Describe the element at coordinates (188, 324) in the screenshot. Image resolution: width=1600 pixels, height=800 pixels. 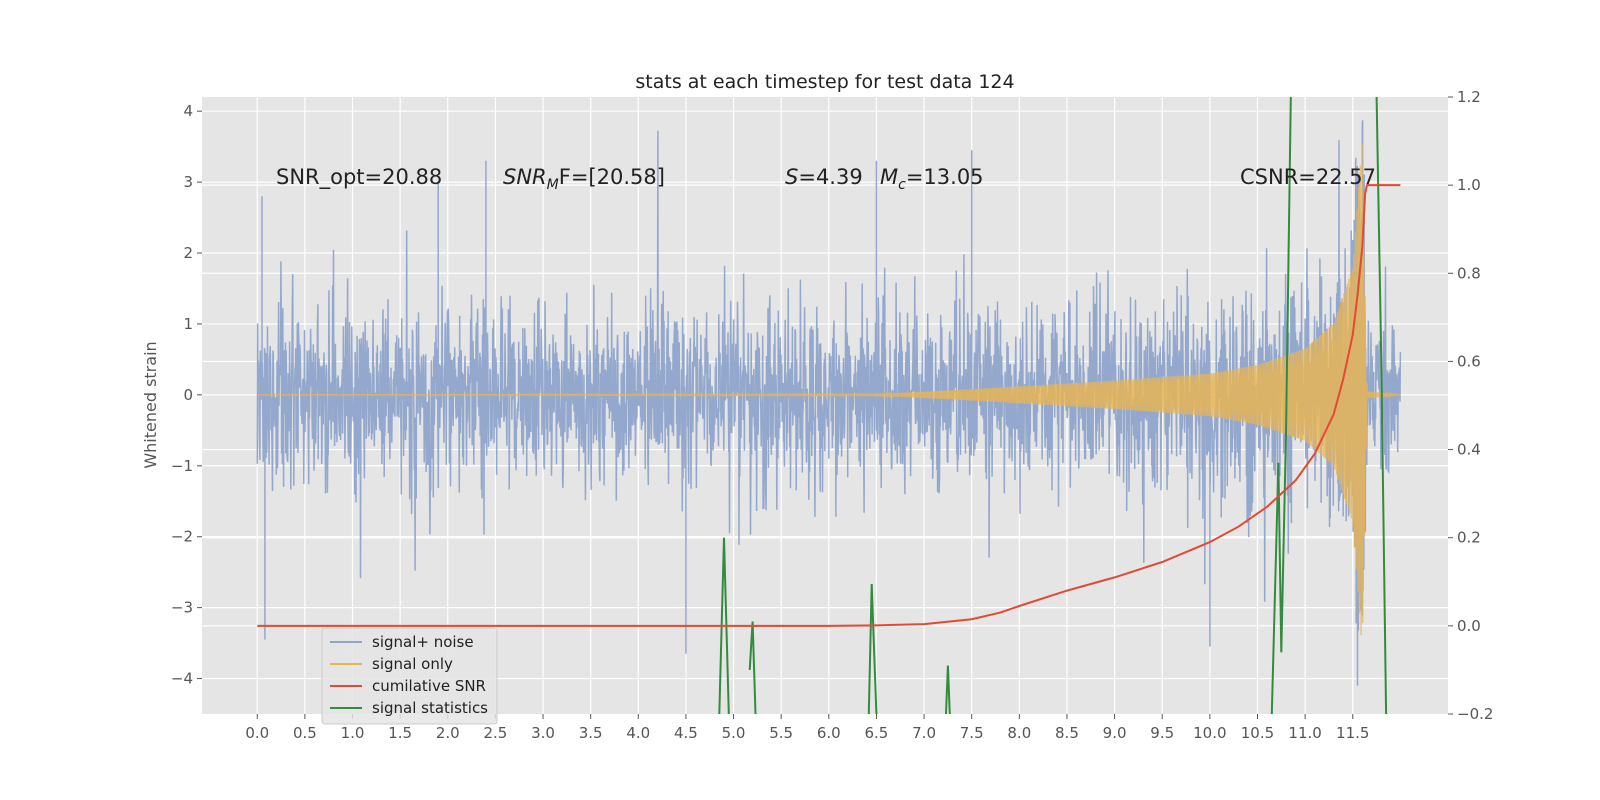
I see `y-tick-label: 1` at that location.